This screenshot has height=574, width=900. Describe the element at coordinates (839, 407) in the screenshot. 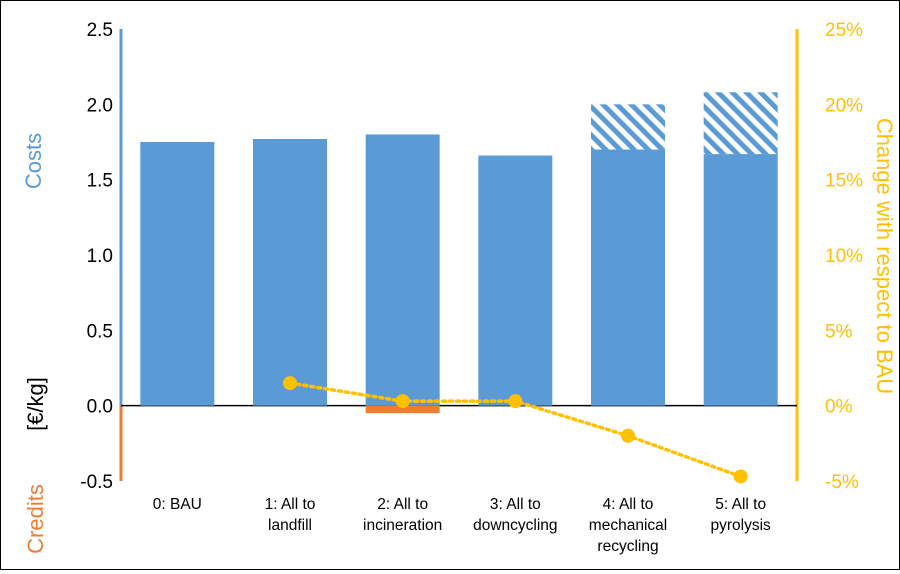

I see `right-tick-label: 0%` at that location.